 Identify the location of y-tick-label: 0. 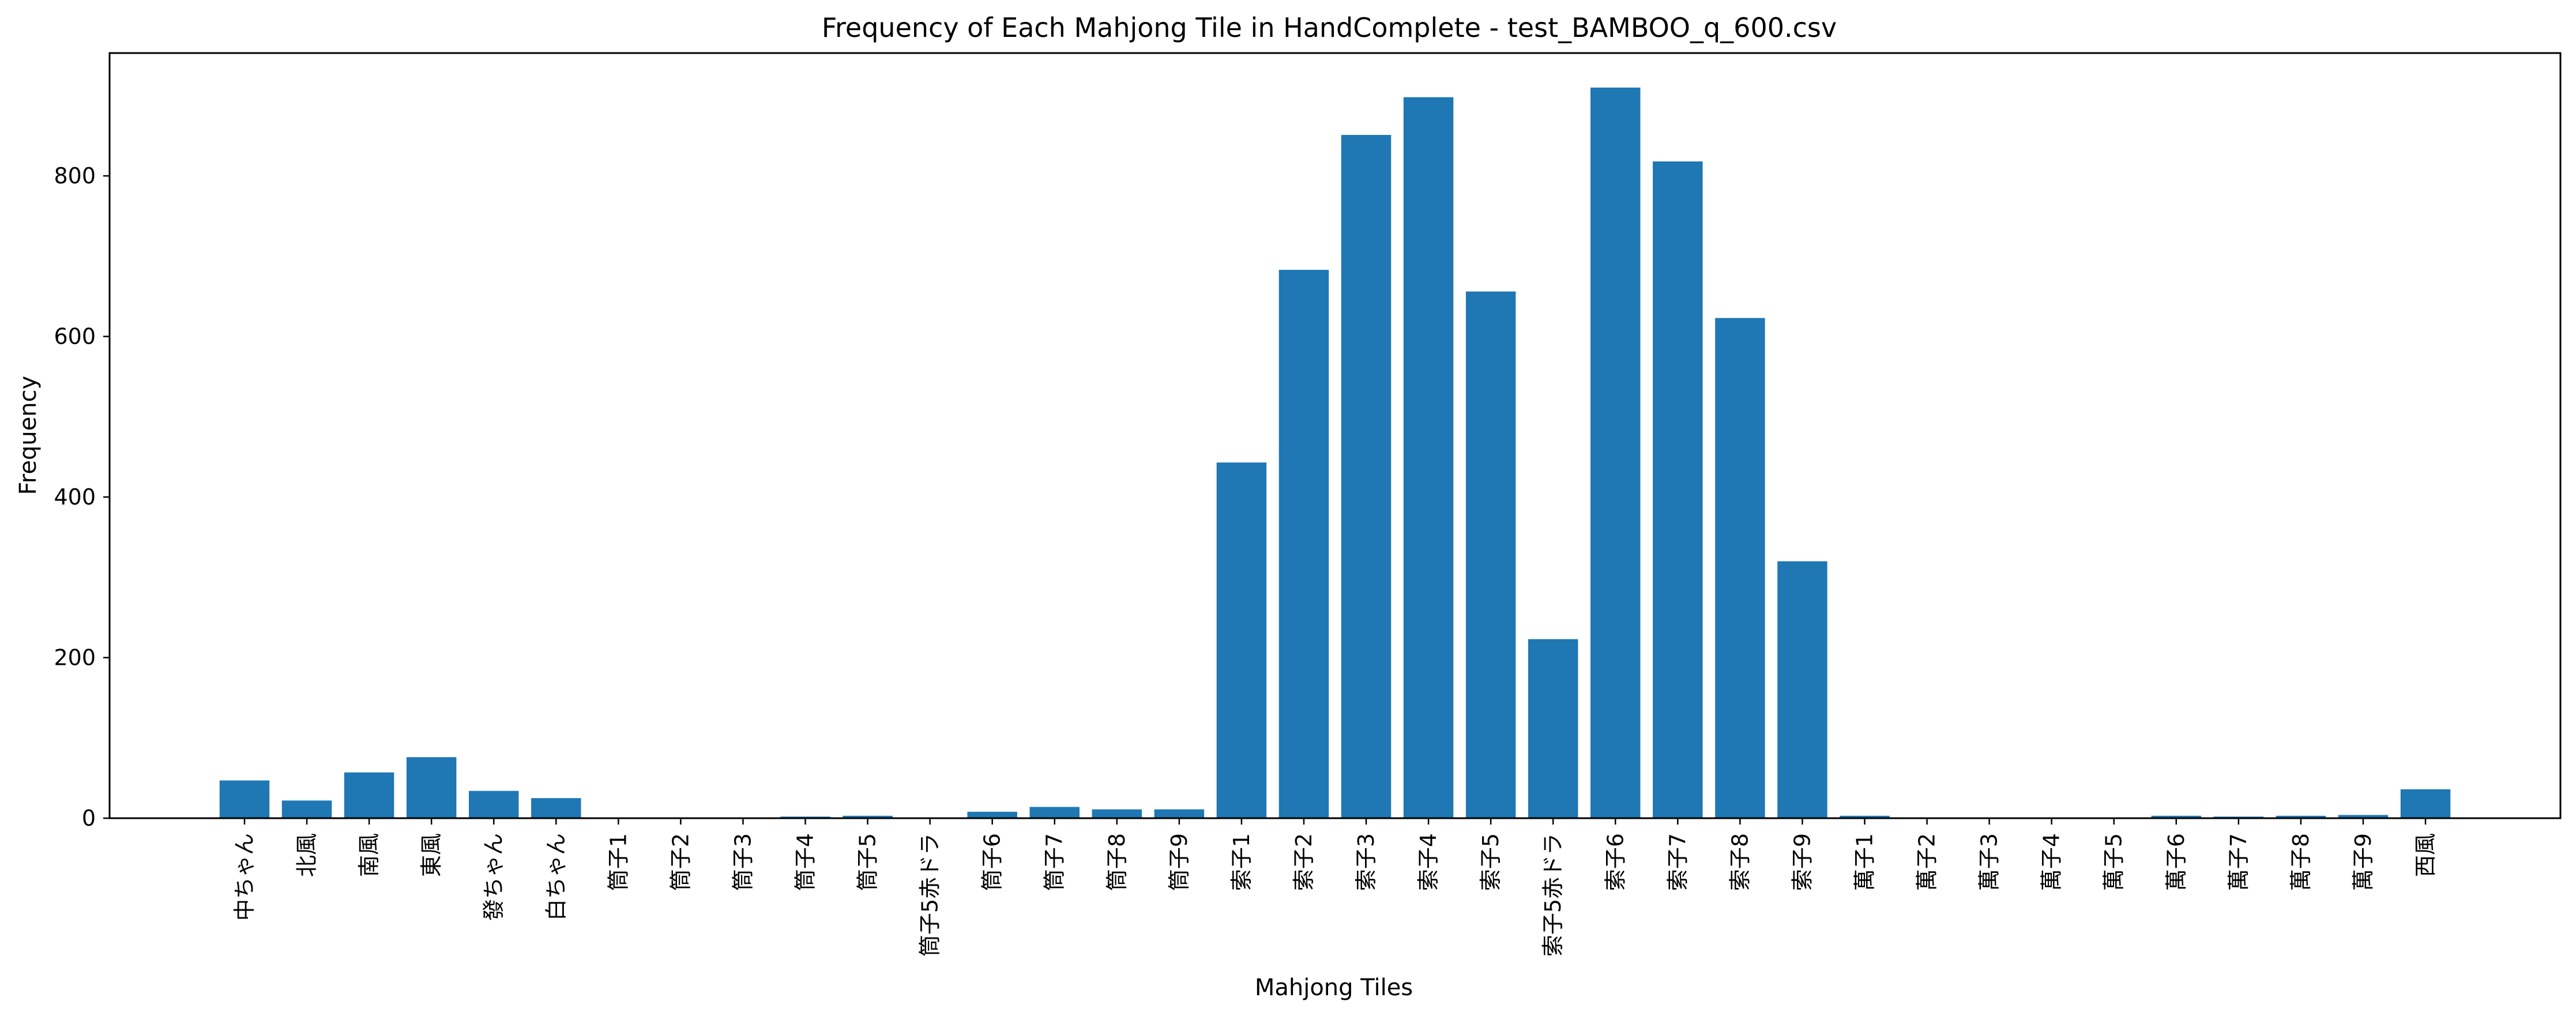
(89, 818).